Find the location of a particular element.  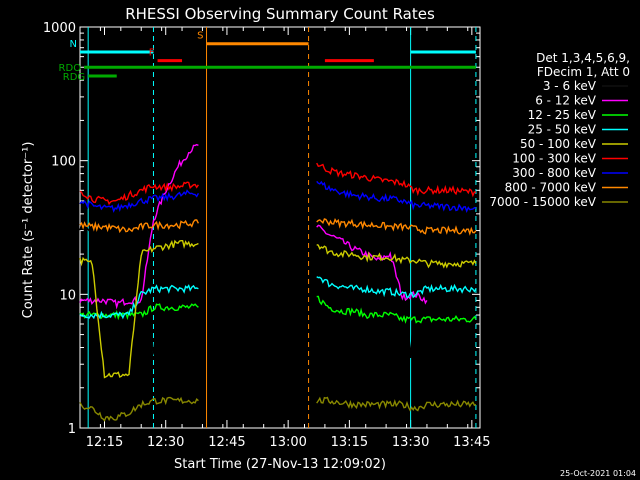

chart-title: RHESSI Observing Summary Count Rates is located at coordinates (280, 14).